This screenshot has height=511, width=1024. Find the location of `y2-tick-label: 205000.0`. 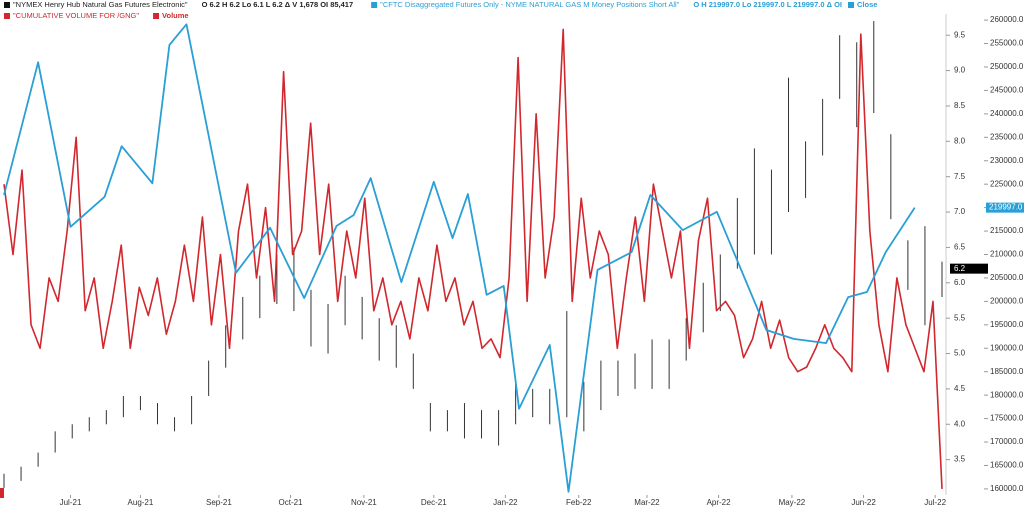

y2-tick-label: 205000.0 is located at coordinates (1007, 277).